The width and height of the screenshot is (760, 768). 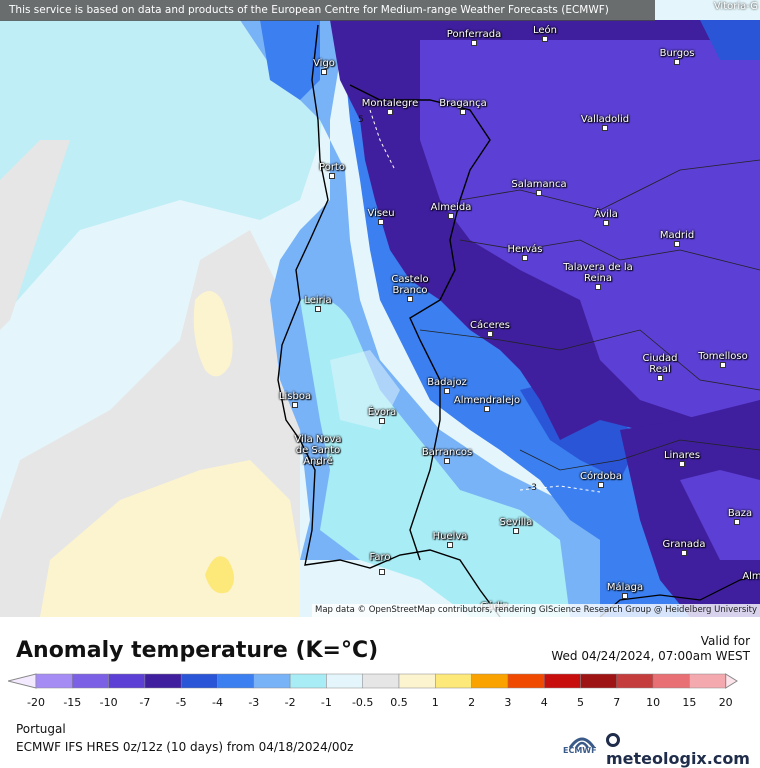 I want to click on city-label: Castelo Branco, so click(x=410, y=285).